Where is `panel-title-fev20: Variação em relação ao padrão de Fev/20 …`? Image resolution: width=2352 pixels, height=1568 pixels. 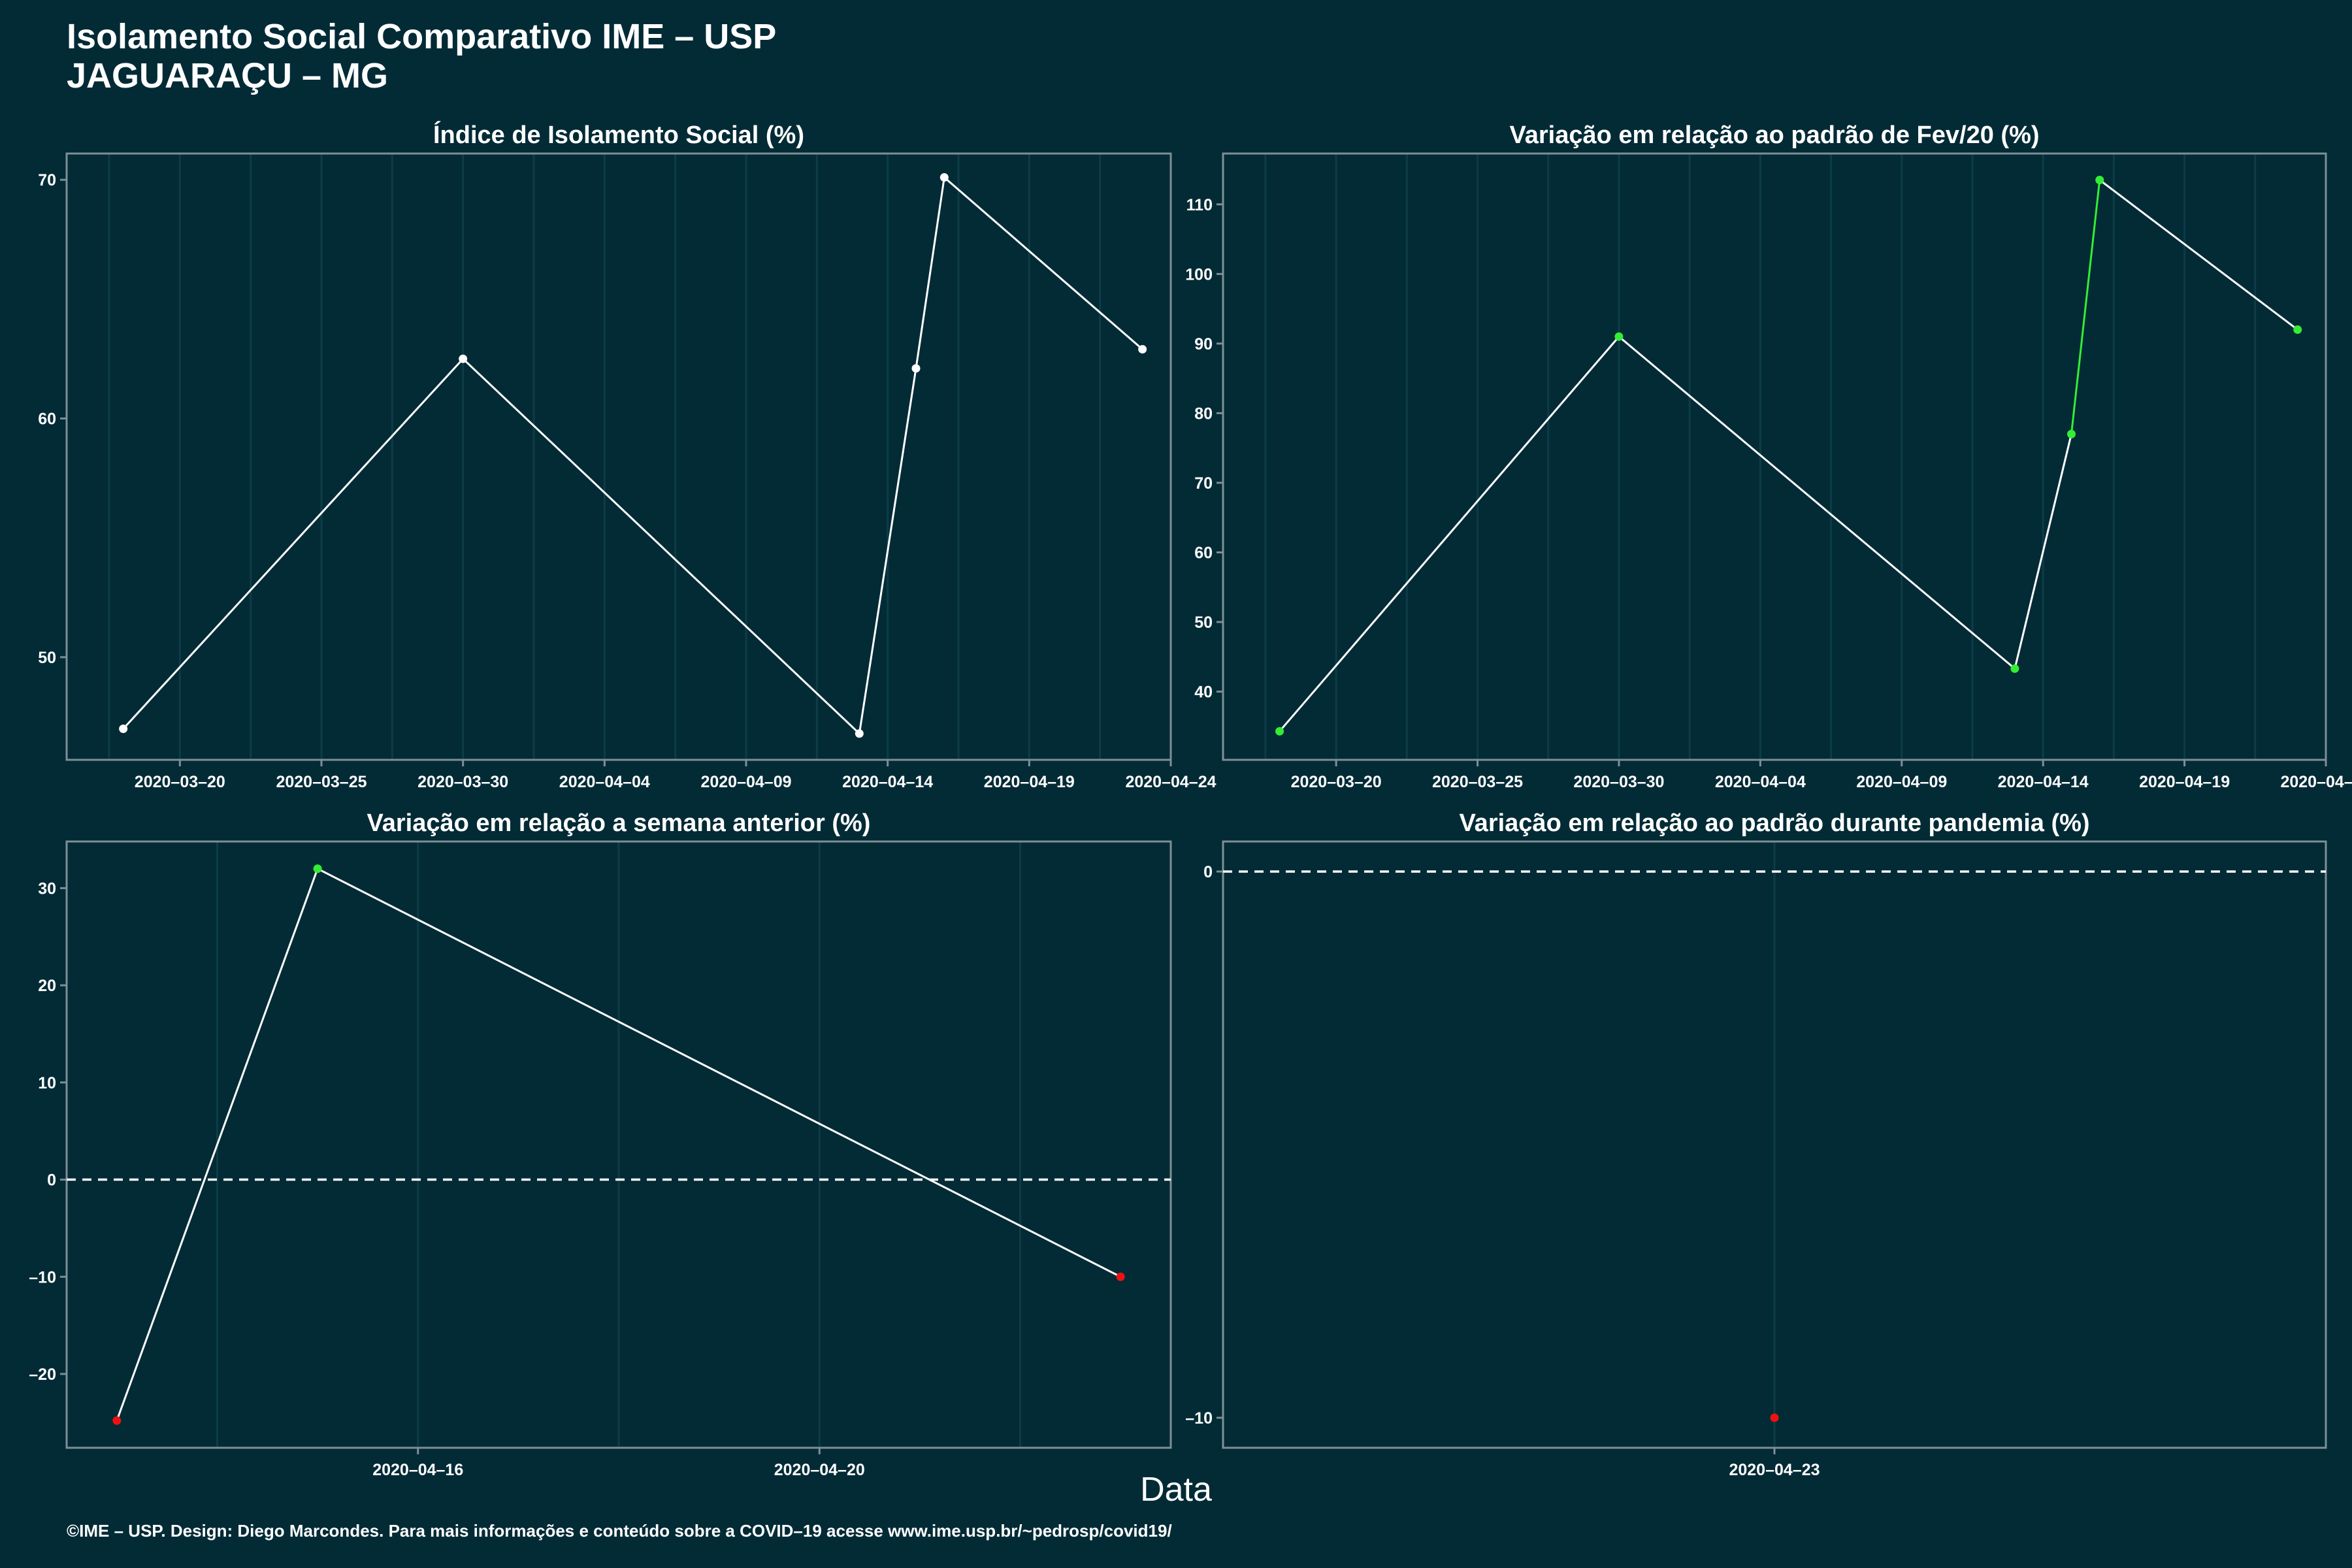
panel-title-fev20: Variação em relação ao padrão de Fev/20 … is located at coordinates (1774, 135).